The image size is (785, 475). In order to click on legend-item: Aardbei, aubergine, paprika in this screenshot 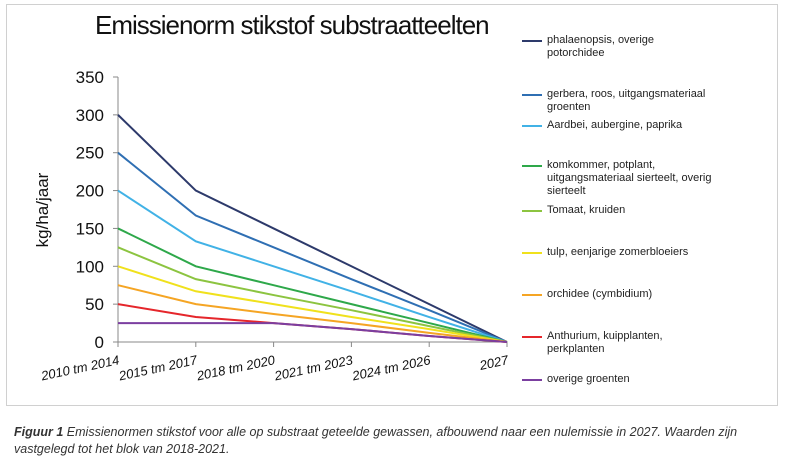, I will do `click(617, 125)`.